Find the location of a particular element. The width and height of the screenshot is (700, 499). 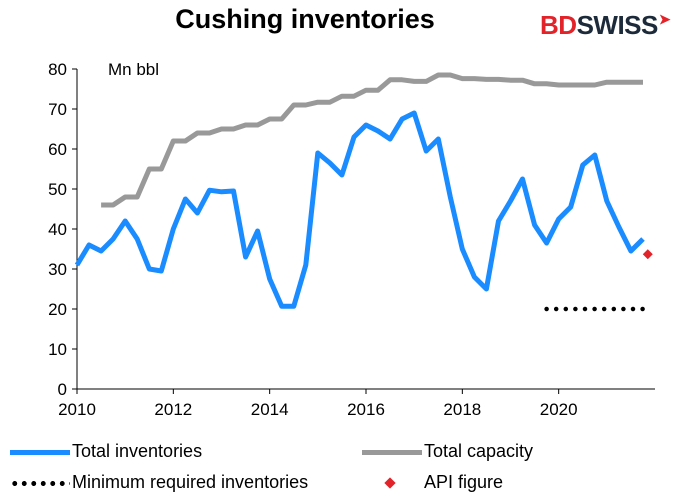

y-tick-label: 10 is located at coordinates (57, 349).